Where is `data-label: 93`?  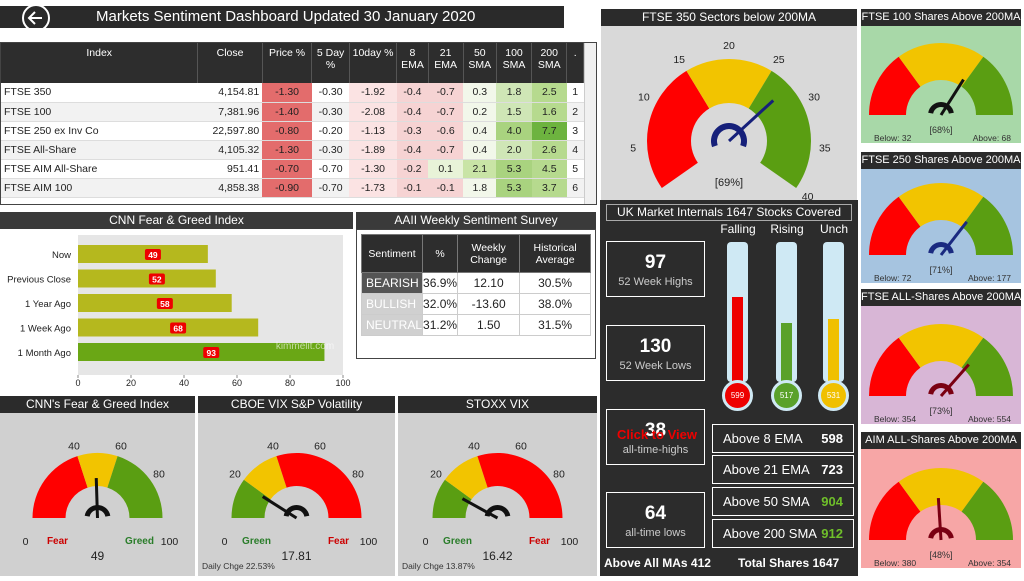
data-label: 93 is located at coordinates (211, 353).